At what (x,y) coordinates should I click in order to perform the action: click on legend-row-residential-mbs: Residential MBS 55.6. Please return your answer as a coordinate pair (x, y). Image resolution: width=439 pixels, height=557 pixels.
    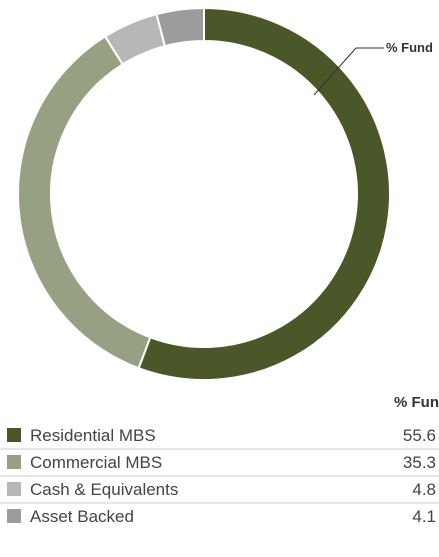
    Looking at the image, I should click on (219, 438).